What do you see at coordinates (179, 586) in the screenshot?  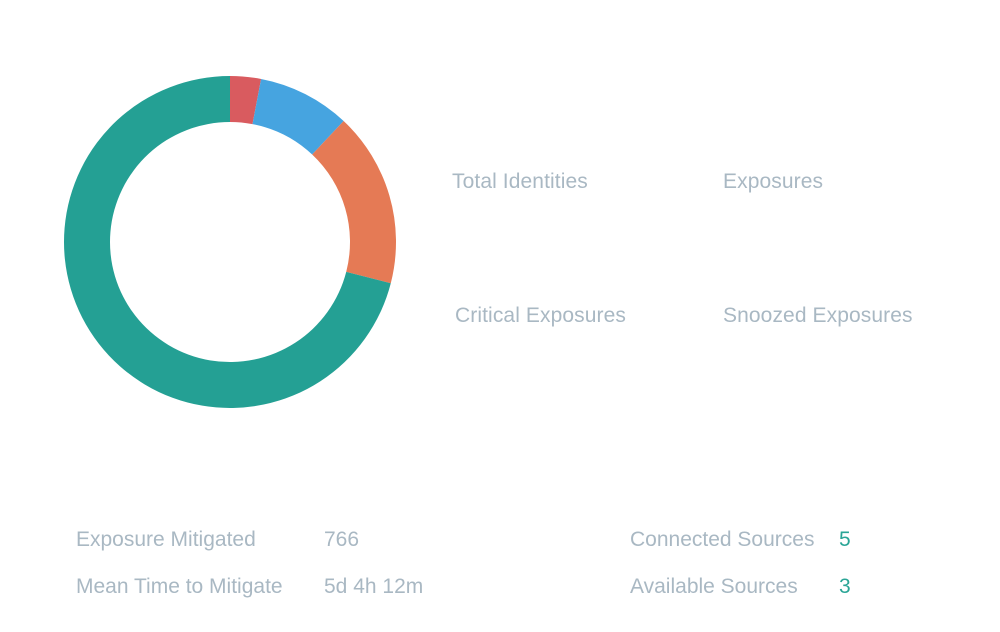 I see `mean-time-to-mitigate-label: Mean Time to Mitigate` at bounding box center [179, 586].